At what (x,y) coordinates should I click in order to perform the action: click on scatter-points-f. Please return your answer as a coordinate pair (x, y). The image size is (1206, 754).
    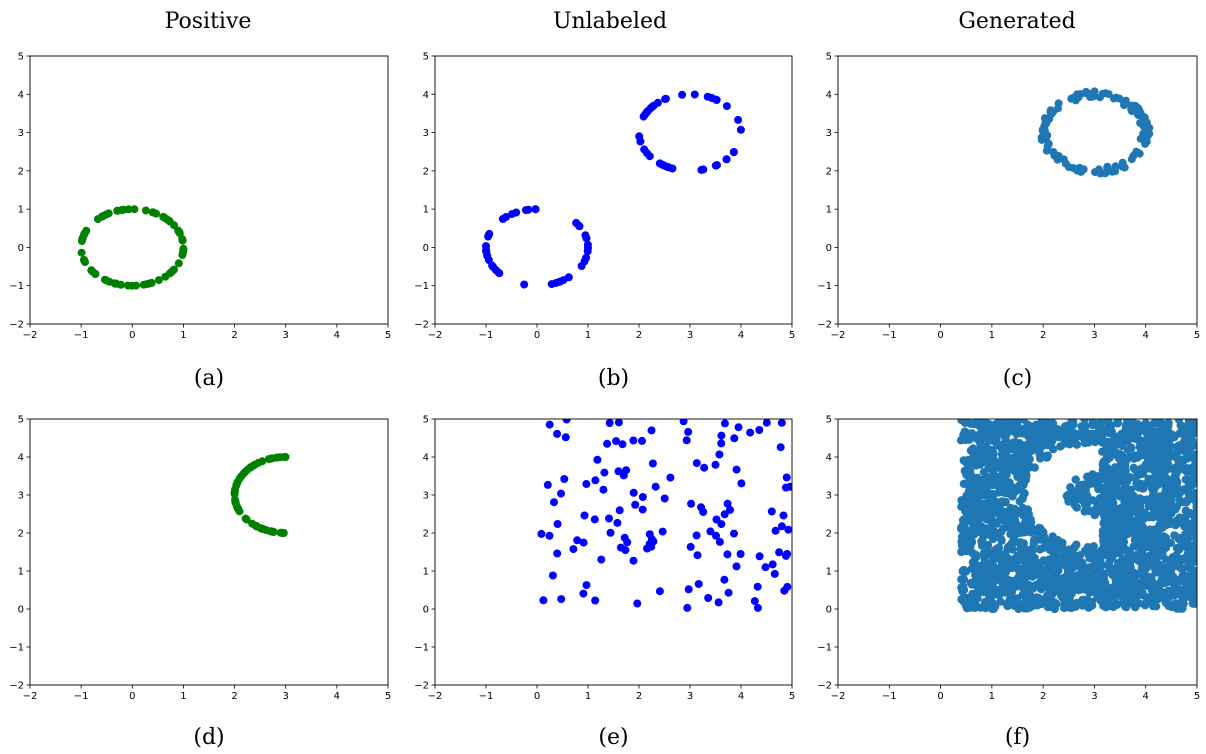
    Looking at the image, I should click on (1076, 516).